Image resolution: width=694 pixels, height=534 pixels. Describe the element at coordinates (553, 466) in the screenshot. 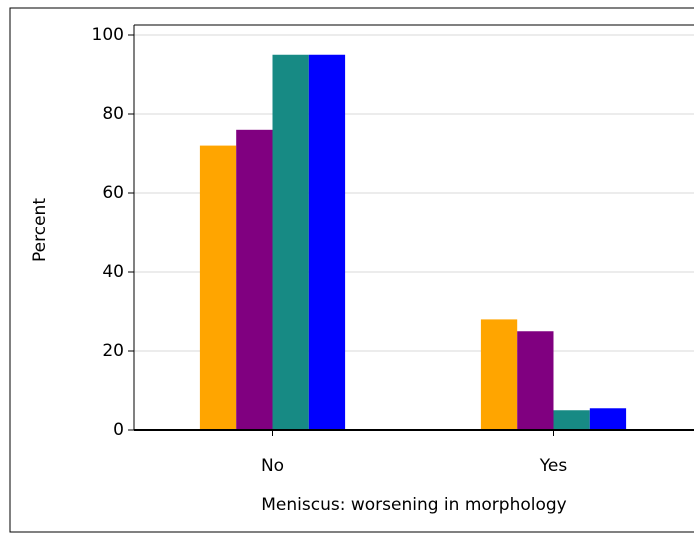

I see `x-tick-label: Yes` at that location.